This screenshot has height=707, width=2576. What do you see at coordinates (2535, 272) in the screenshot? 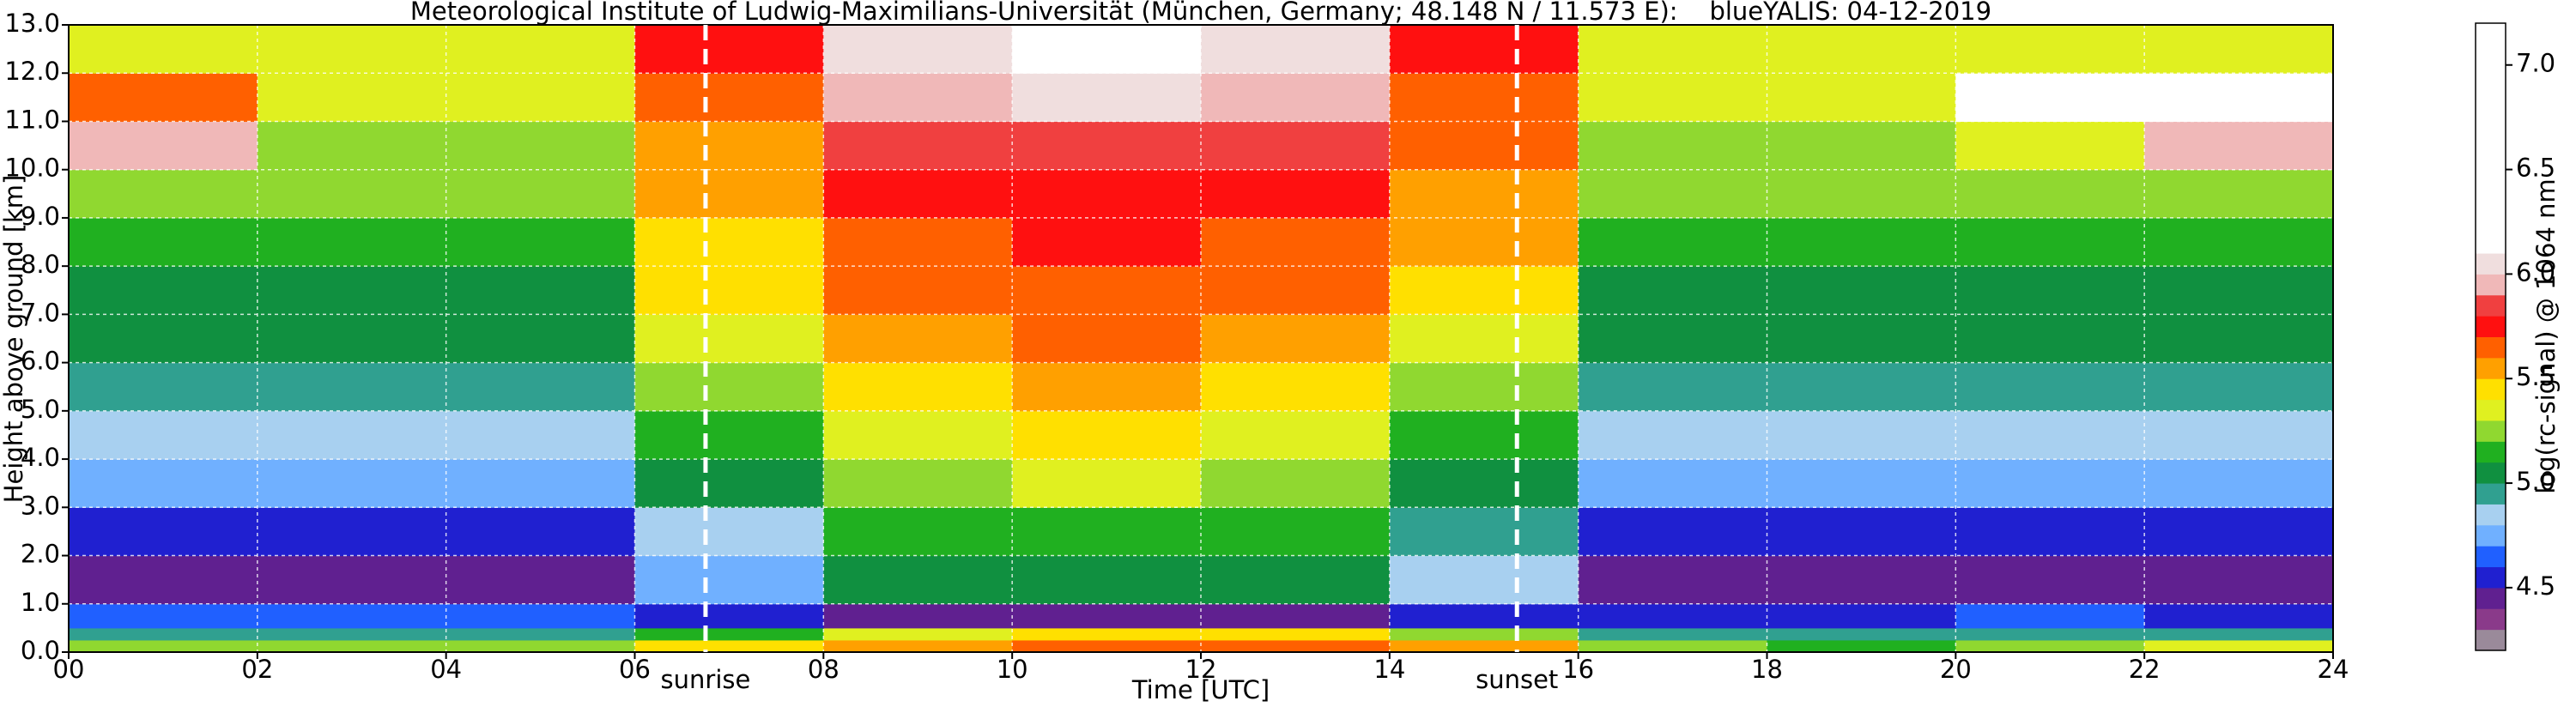
I see `colorbar-tick-label: 6.0` at bounding box center [2535, 272].